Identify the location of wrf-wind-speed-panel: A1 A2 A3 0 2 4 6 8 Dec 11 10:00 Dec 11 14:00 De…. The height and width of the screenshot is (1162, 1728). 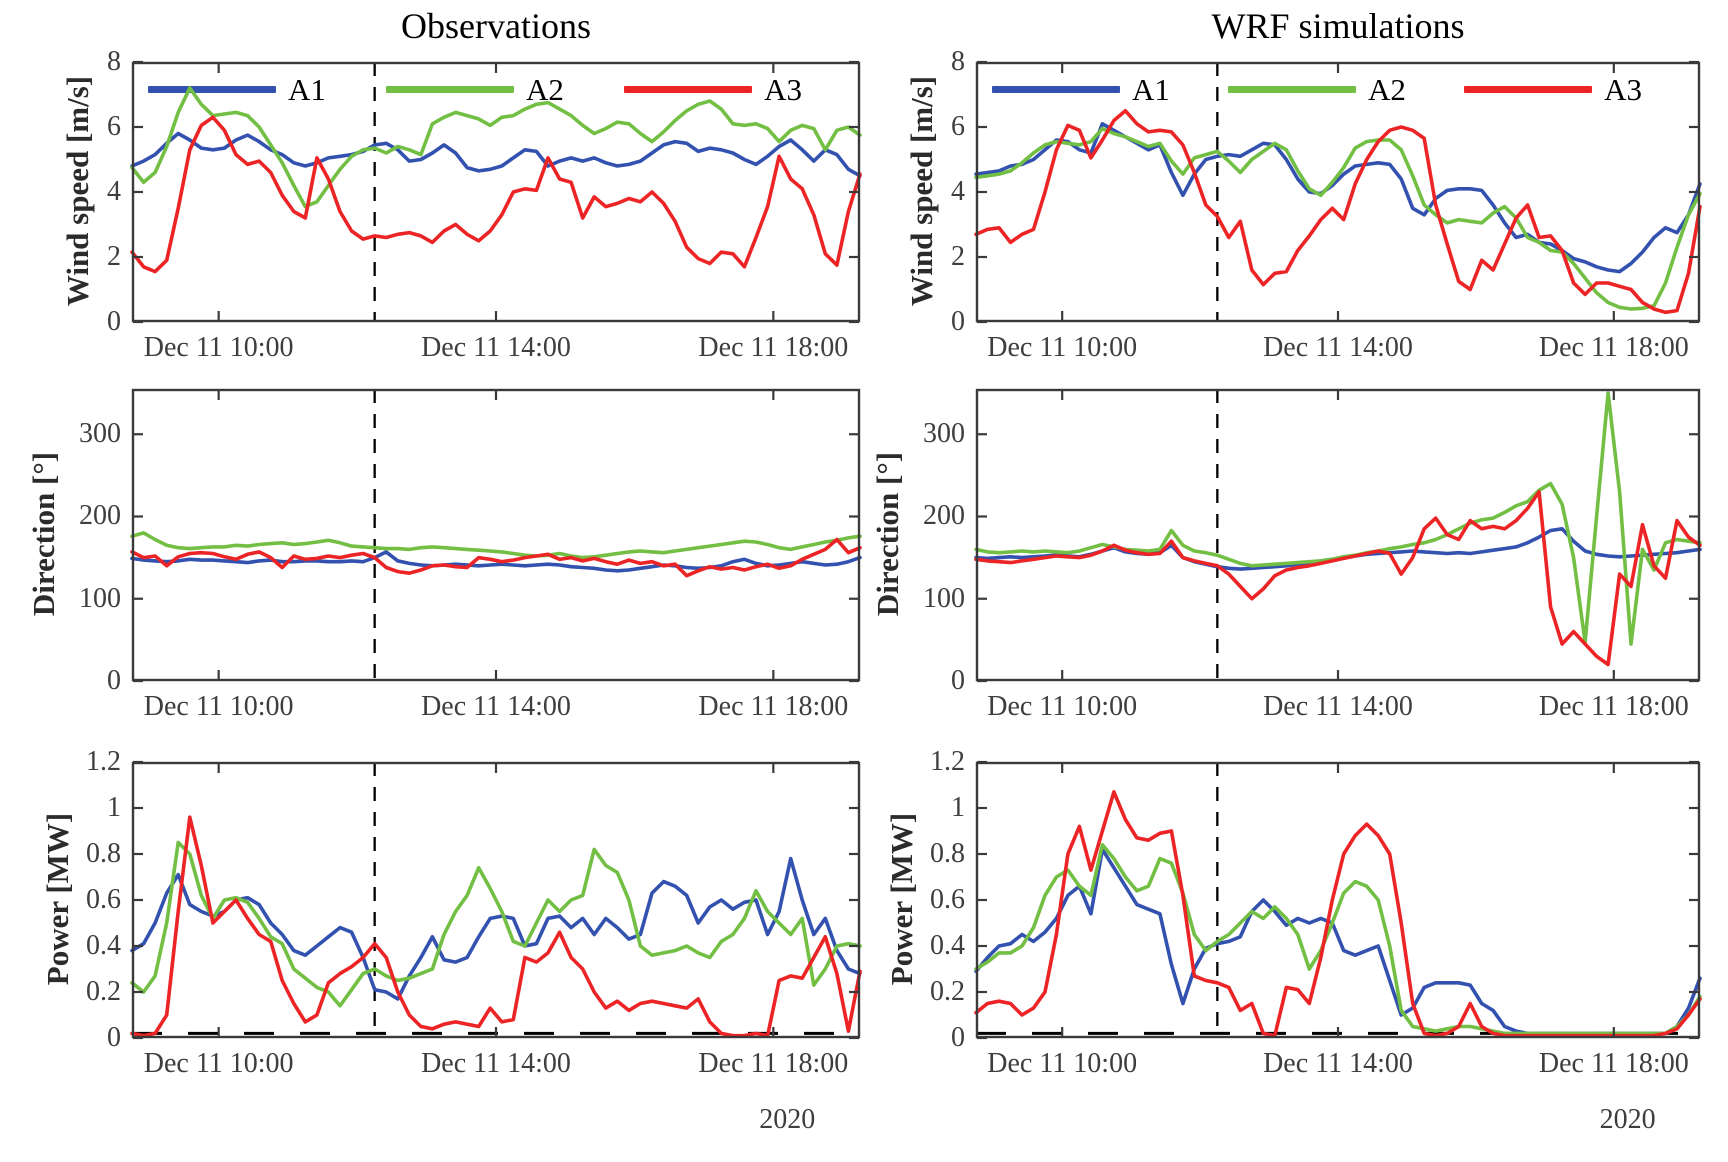
(1326, 204).